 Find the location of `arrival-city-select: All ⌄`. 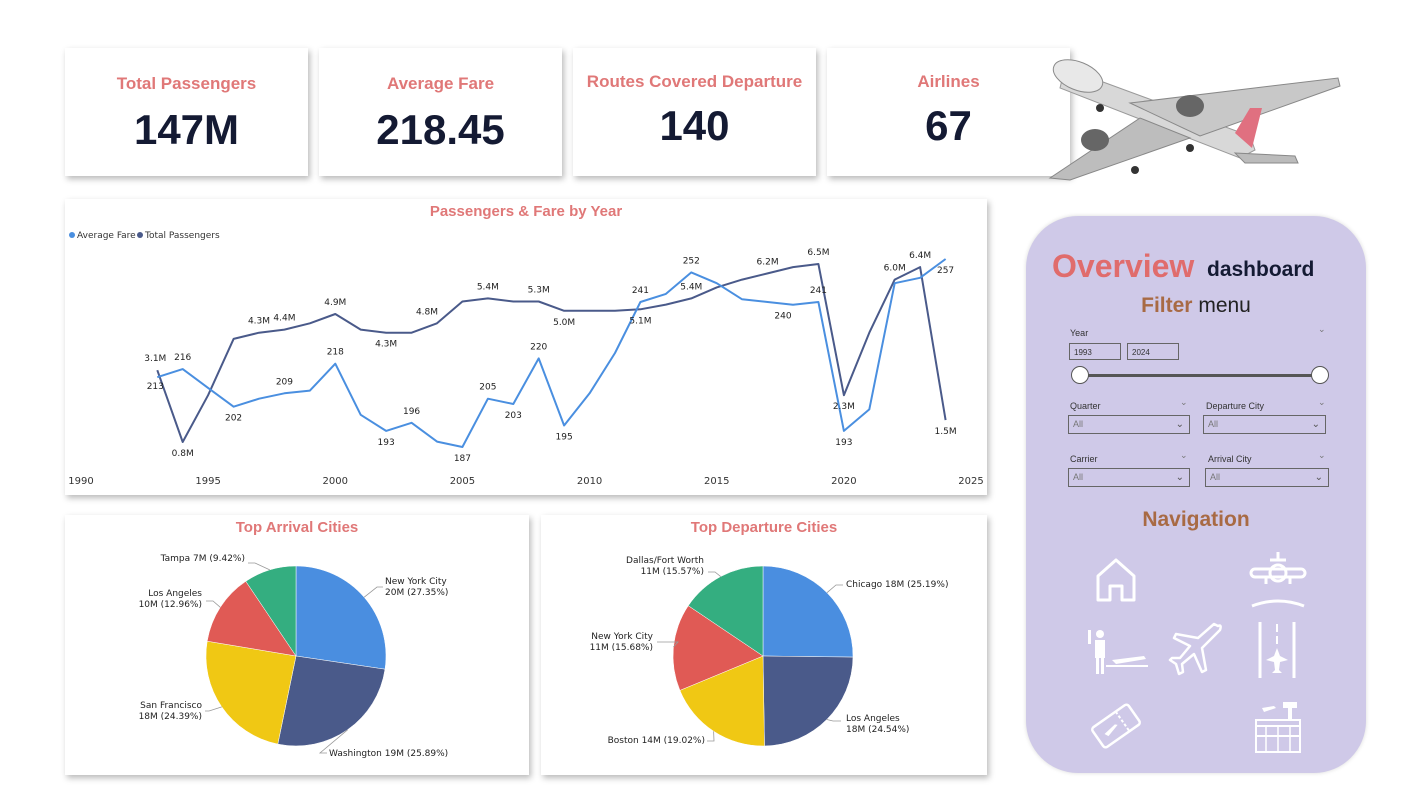

arrival-city-select: All ⌄ is located at coordinates (1267, 477).